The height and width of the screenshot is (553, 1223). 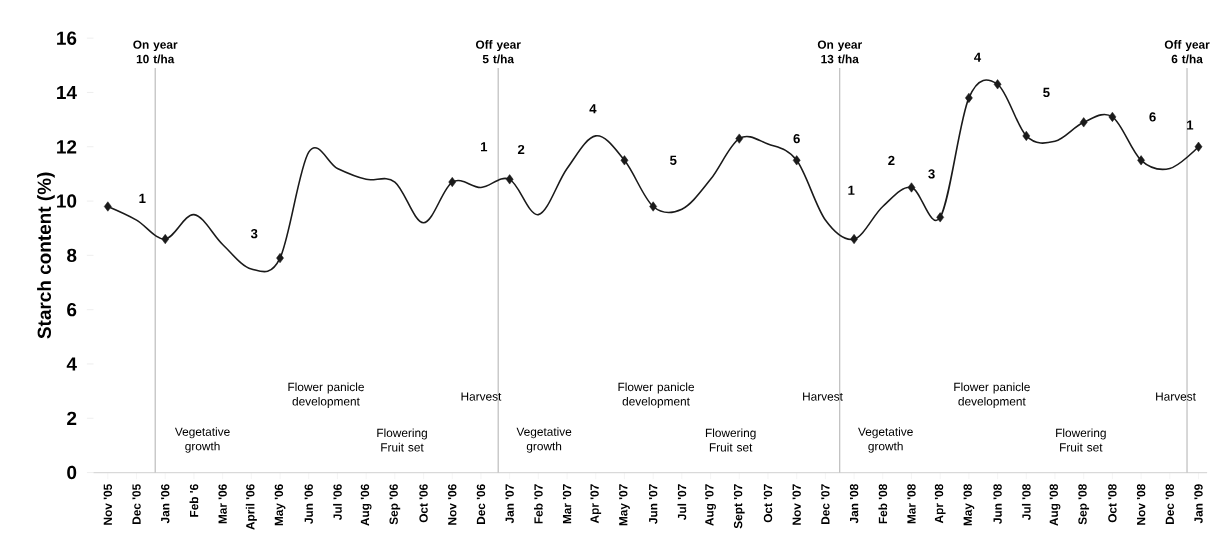 I want to click on y-tick-label: 10, so click(x=67, y=201).